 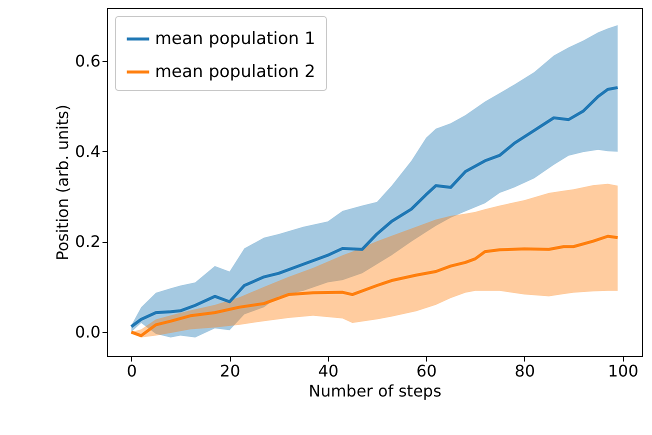 What do you see at coordinates (375, 391) in the screenshot?
I see `x-axis-title: Number of steps` at bounding box center [375, 391].